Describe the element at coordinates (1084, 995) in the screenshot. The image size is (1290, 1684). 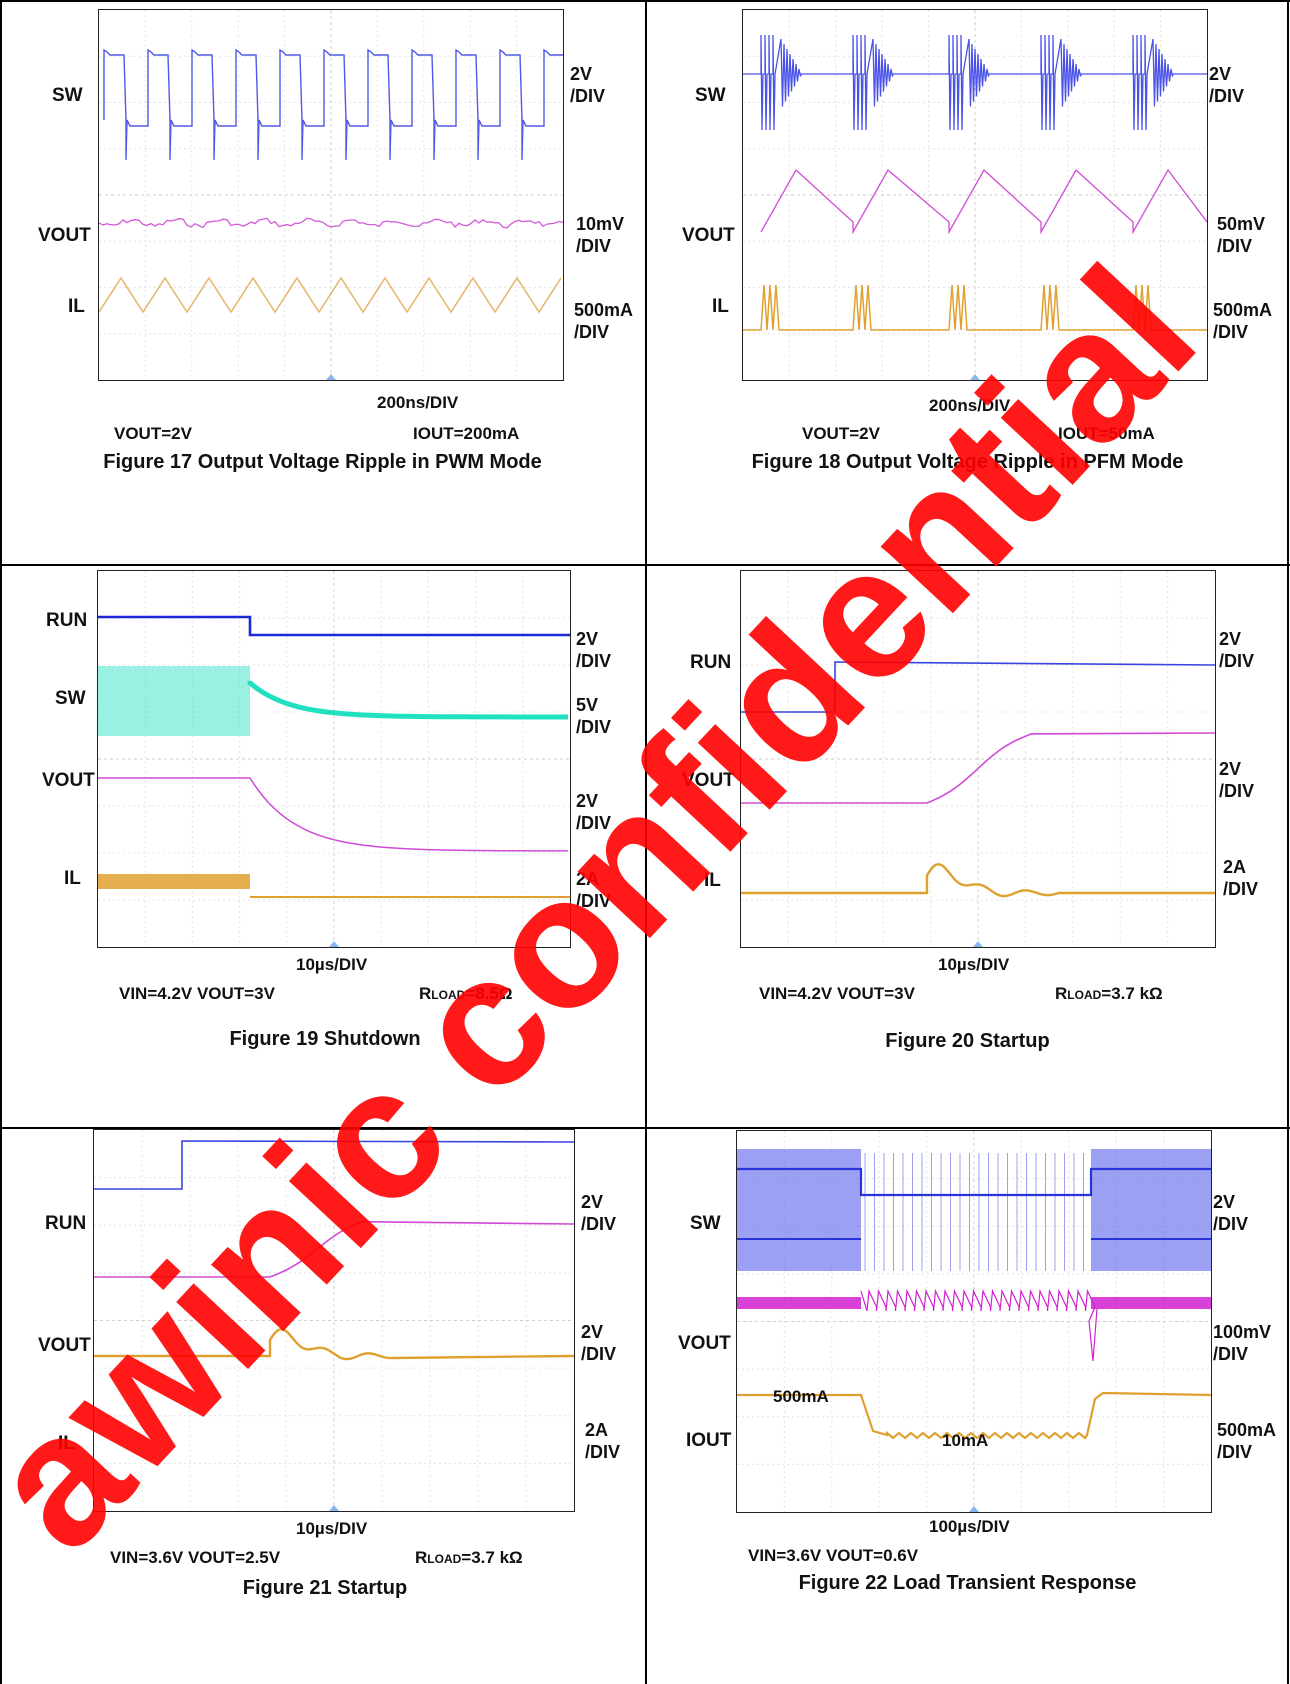
I see `figure-20-rload-sub: LOAD` at that location.